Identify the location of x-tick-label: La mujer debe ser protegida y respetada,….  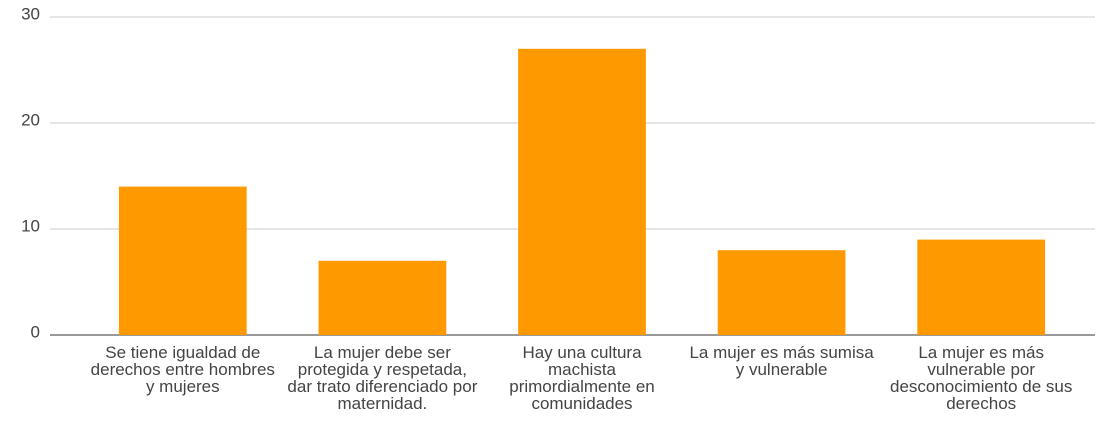
(382, 378).